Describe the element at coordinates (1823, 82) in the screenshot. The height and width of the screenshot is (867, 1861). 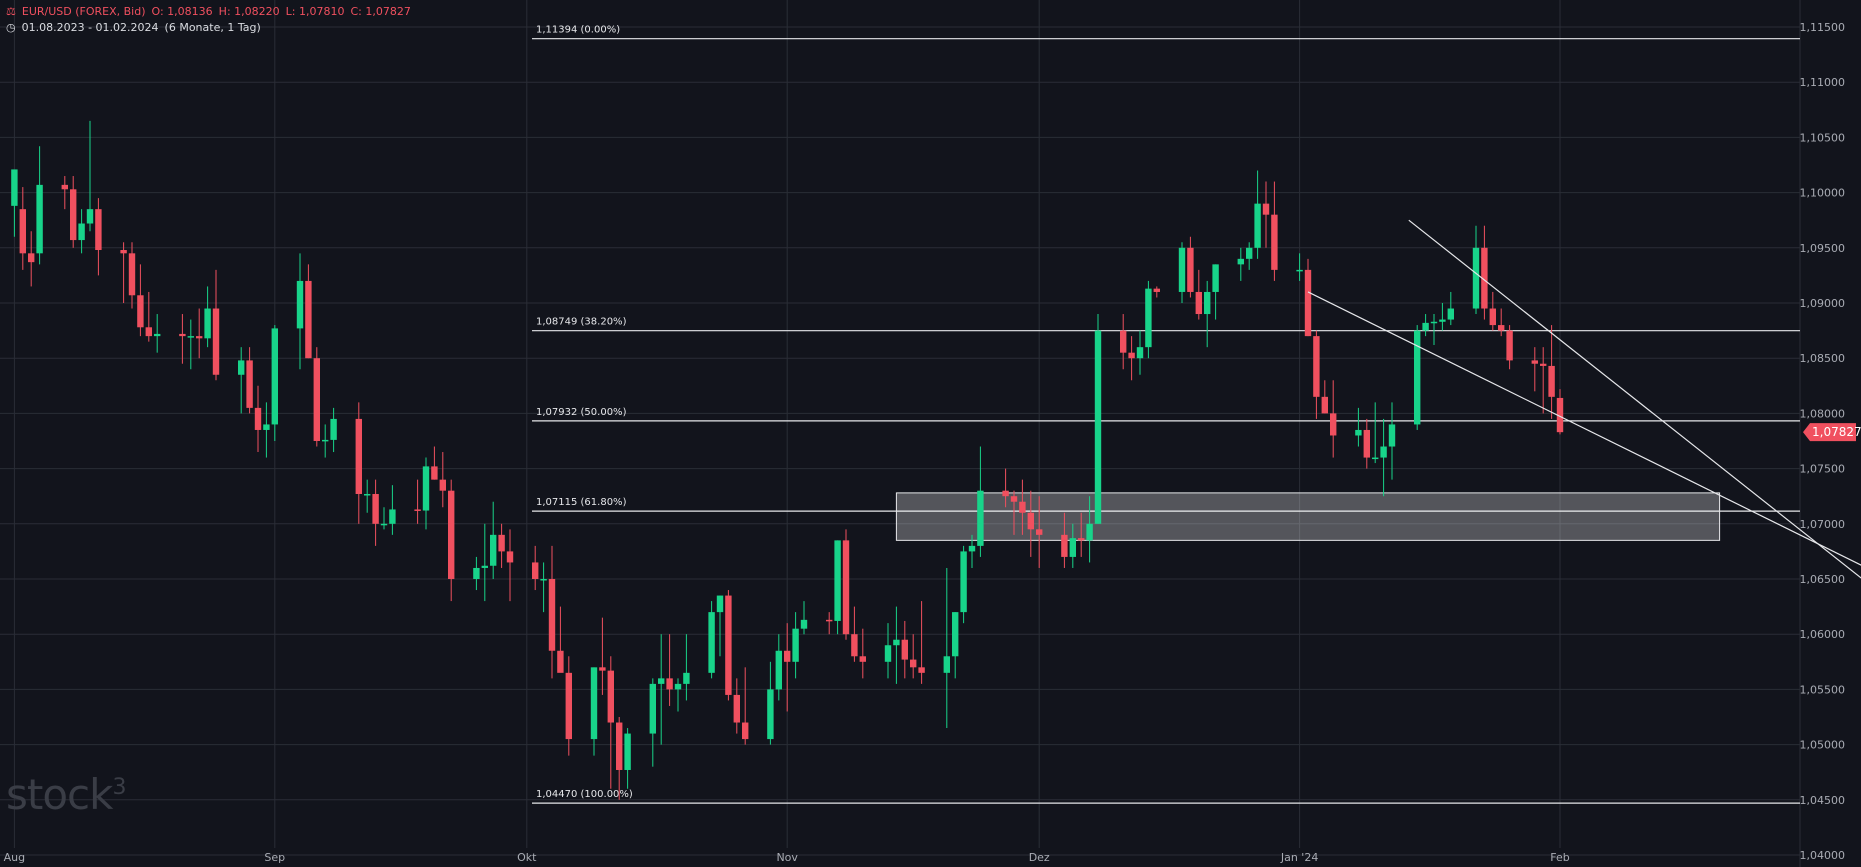
I see `price-tick: 1,11000` at that location.